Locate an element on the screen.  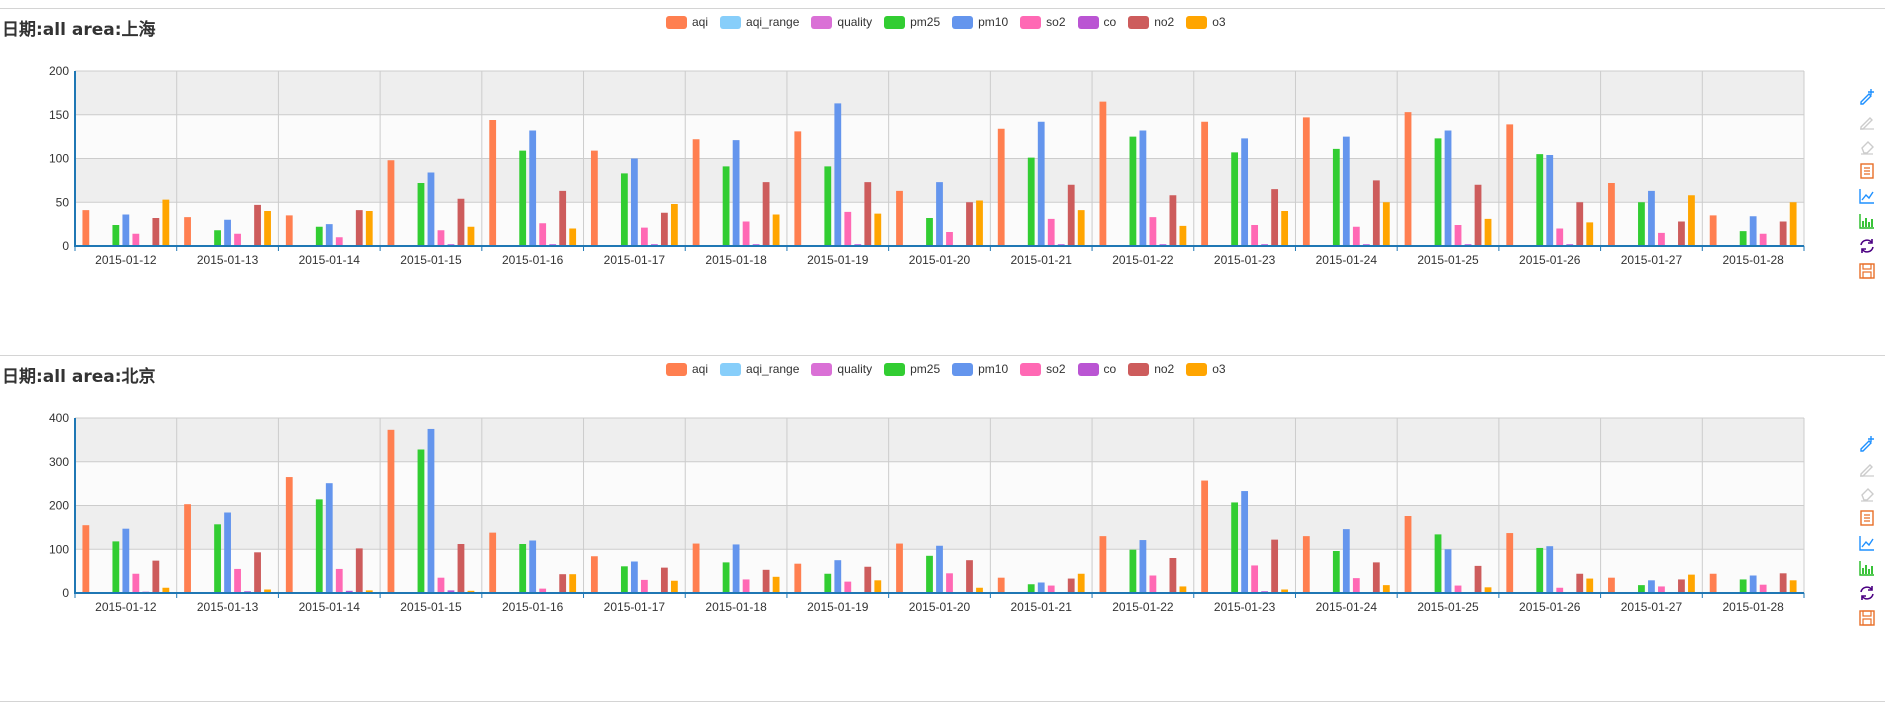
pencil-icon is located at coordinates (1867, 120).